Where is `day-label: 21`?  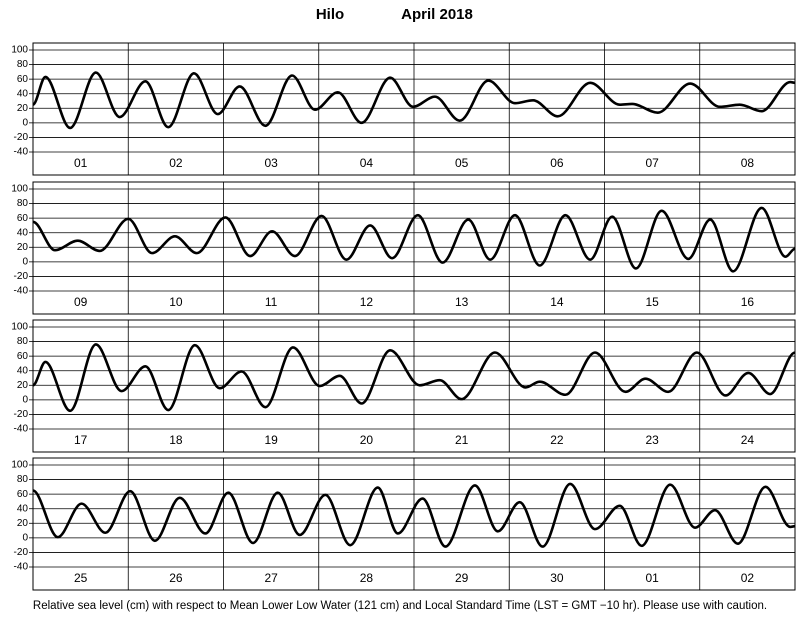
day-label: 21 is located at coordinates (462, 440).